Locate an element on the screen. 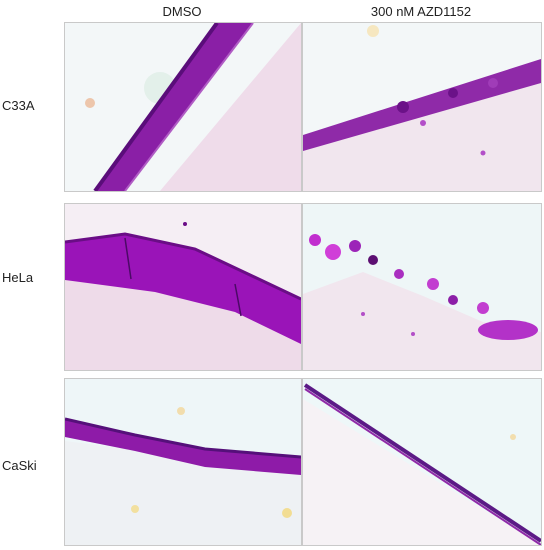  panel-caski-azd1152 is located at coordinates (422, 462).